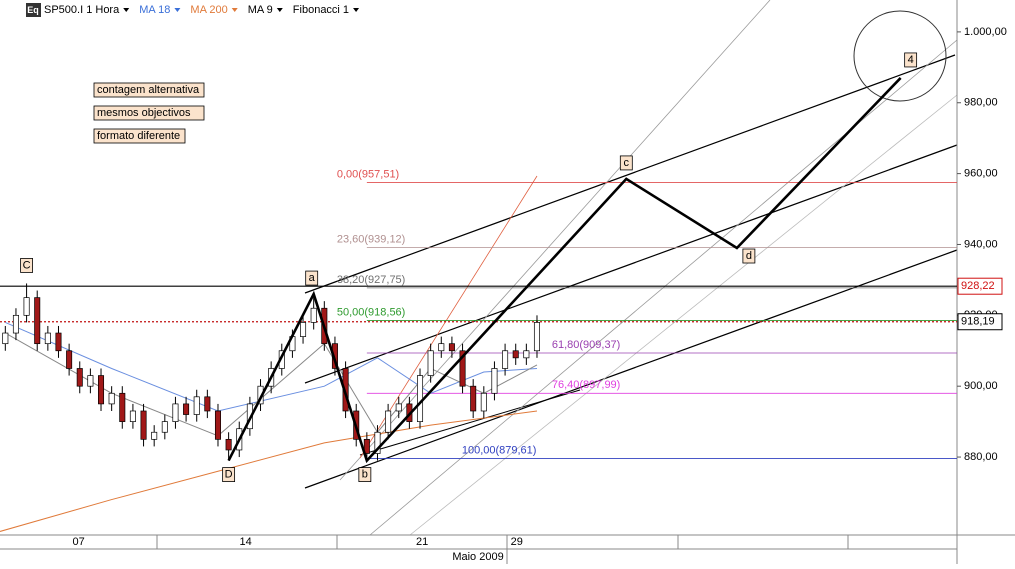 The width and height of the screenshot is (1015, 569). I want to click on wave-label: a, so click(312, 278).